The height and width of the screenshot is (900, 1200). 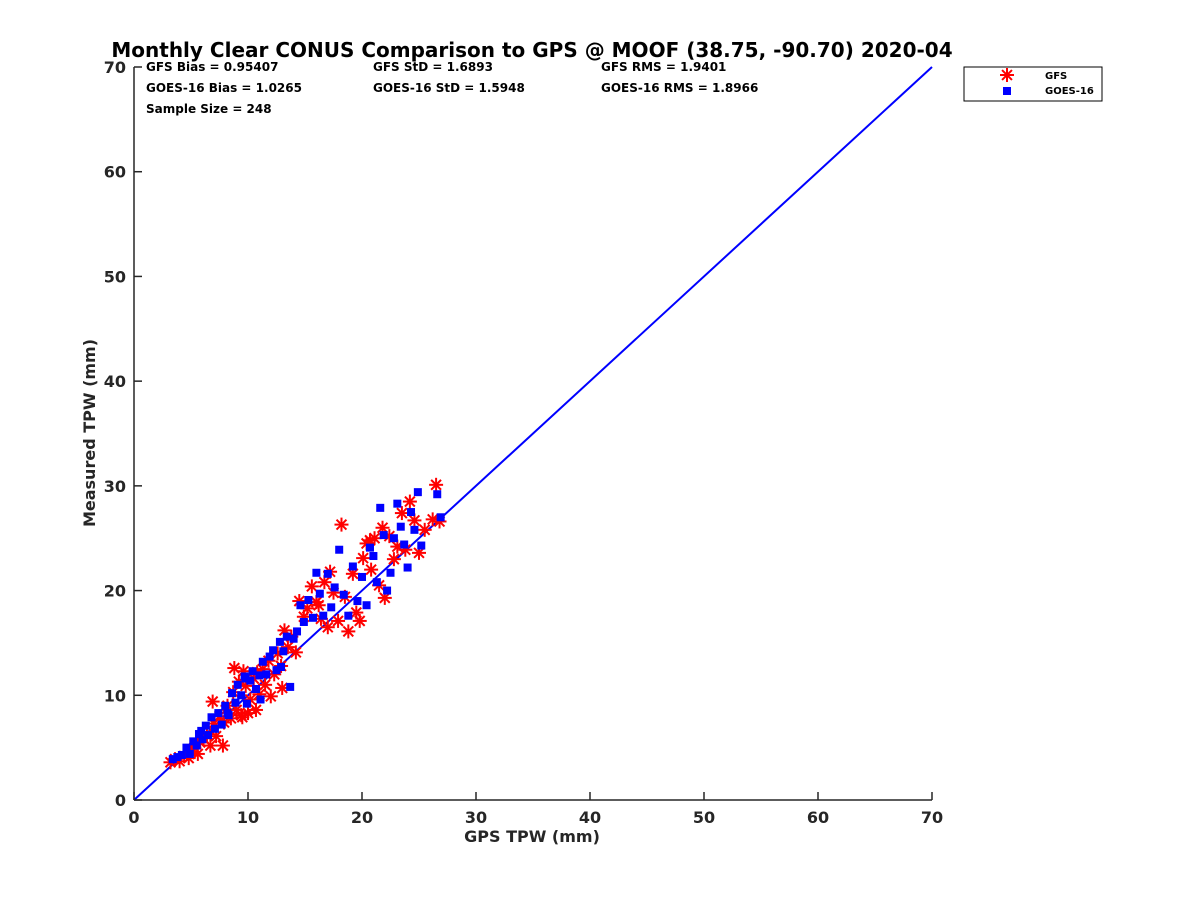 I want to click on stat-goes-bias: GOES-16 Bias = 1.0265, so click(x=224, y=88).